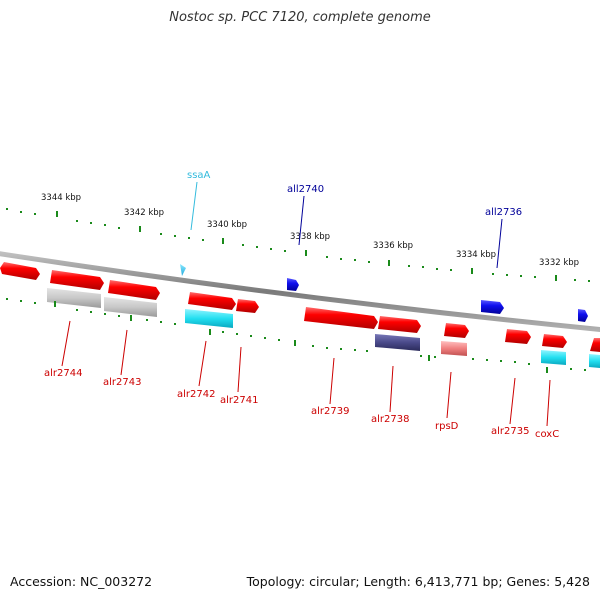 The height and width of the screenshot is (600, 600). Describe the element at coordinates (354, 219) in the screenshot. I see `top-gene-labels: ssaA all2740 all2736` at that location.